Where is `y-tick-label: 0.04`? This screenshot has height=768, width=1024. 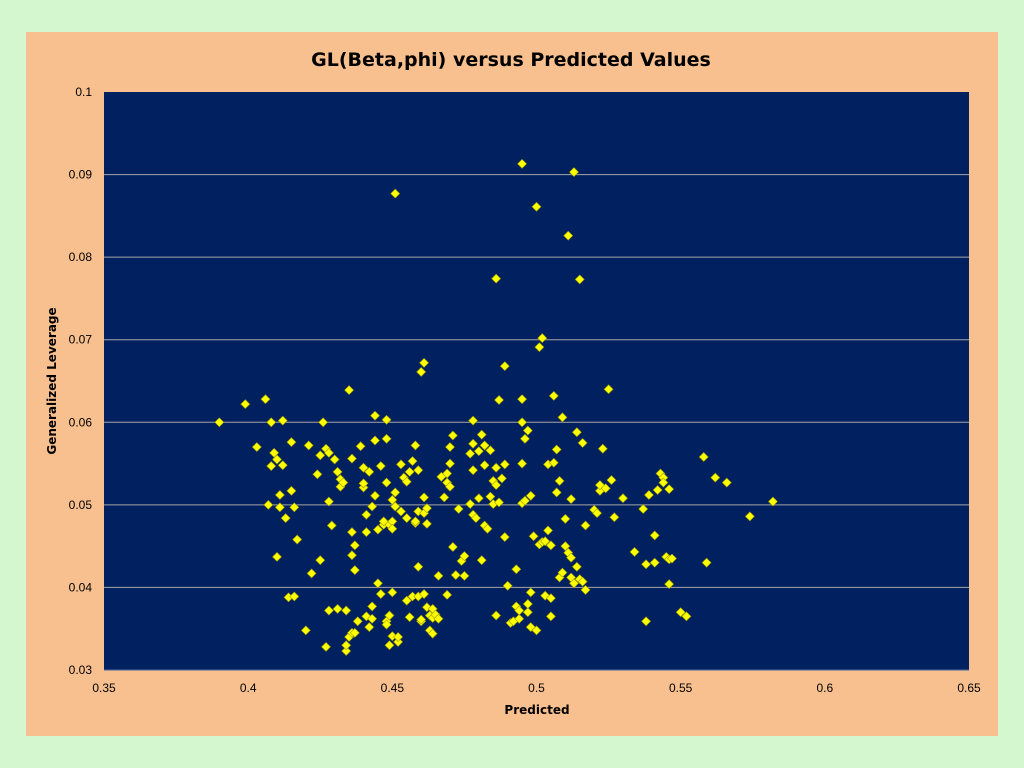 y-tick-label: 0.04 is located at coordinates (81, 587).